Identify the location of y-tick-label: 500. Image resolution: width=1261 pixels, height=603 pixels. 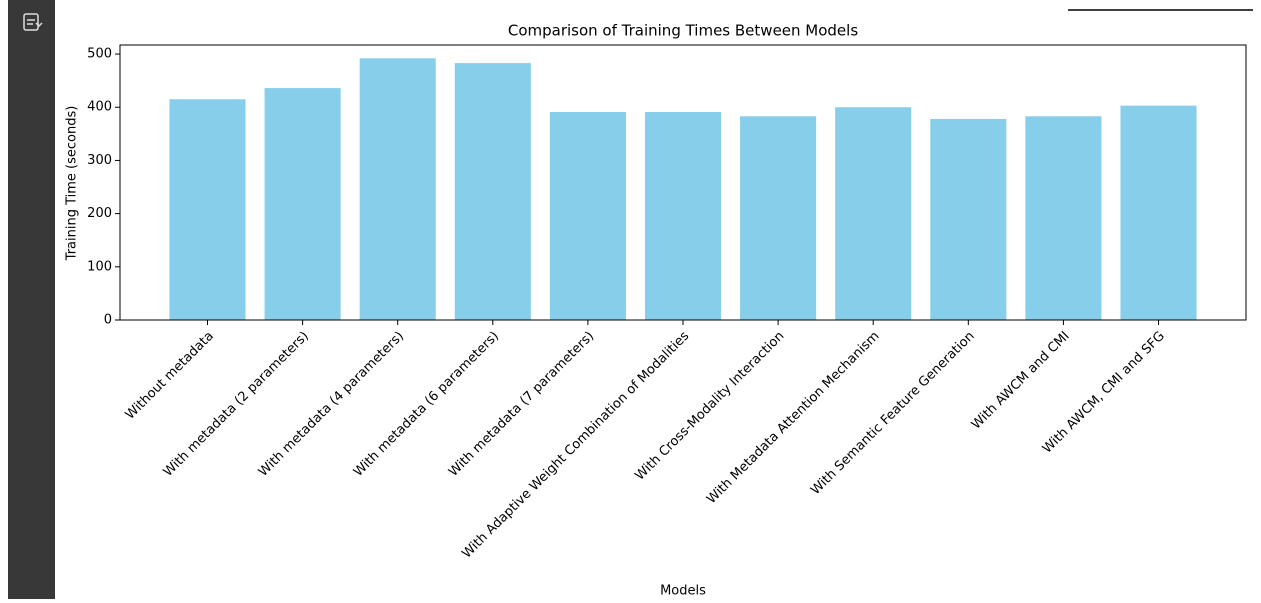
(99, 54).